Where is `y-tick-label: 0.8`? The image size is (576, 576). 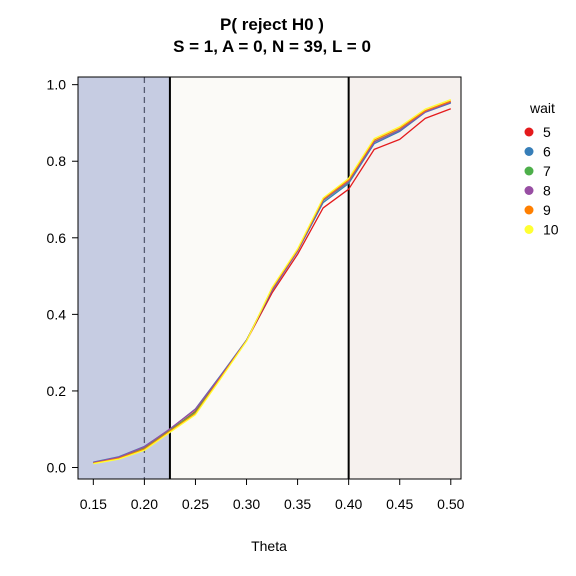
y-tick-label: 0.8 is located at coordinates (57, 161).